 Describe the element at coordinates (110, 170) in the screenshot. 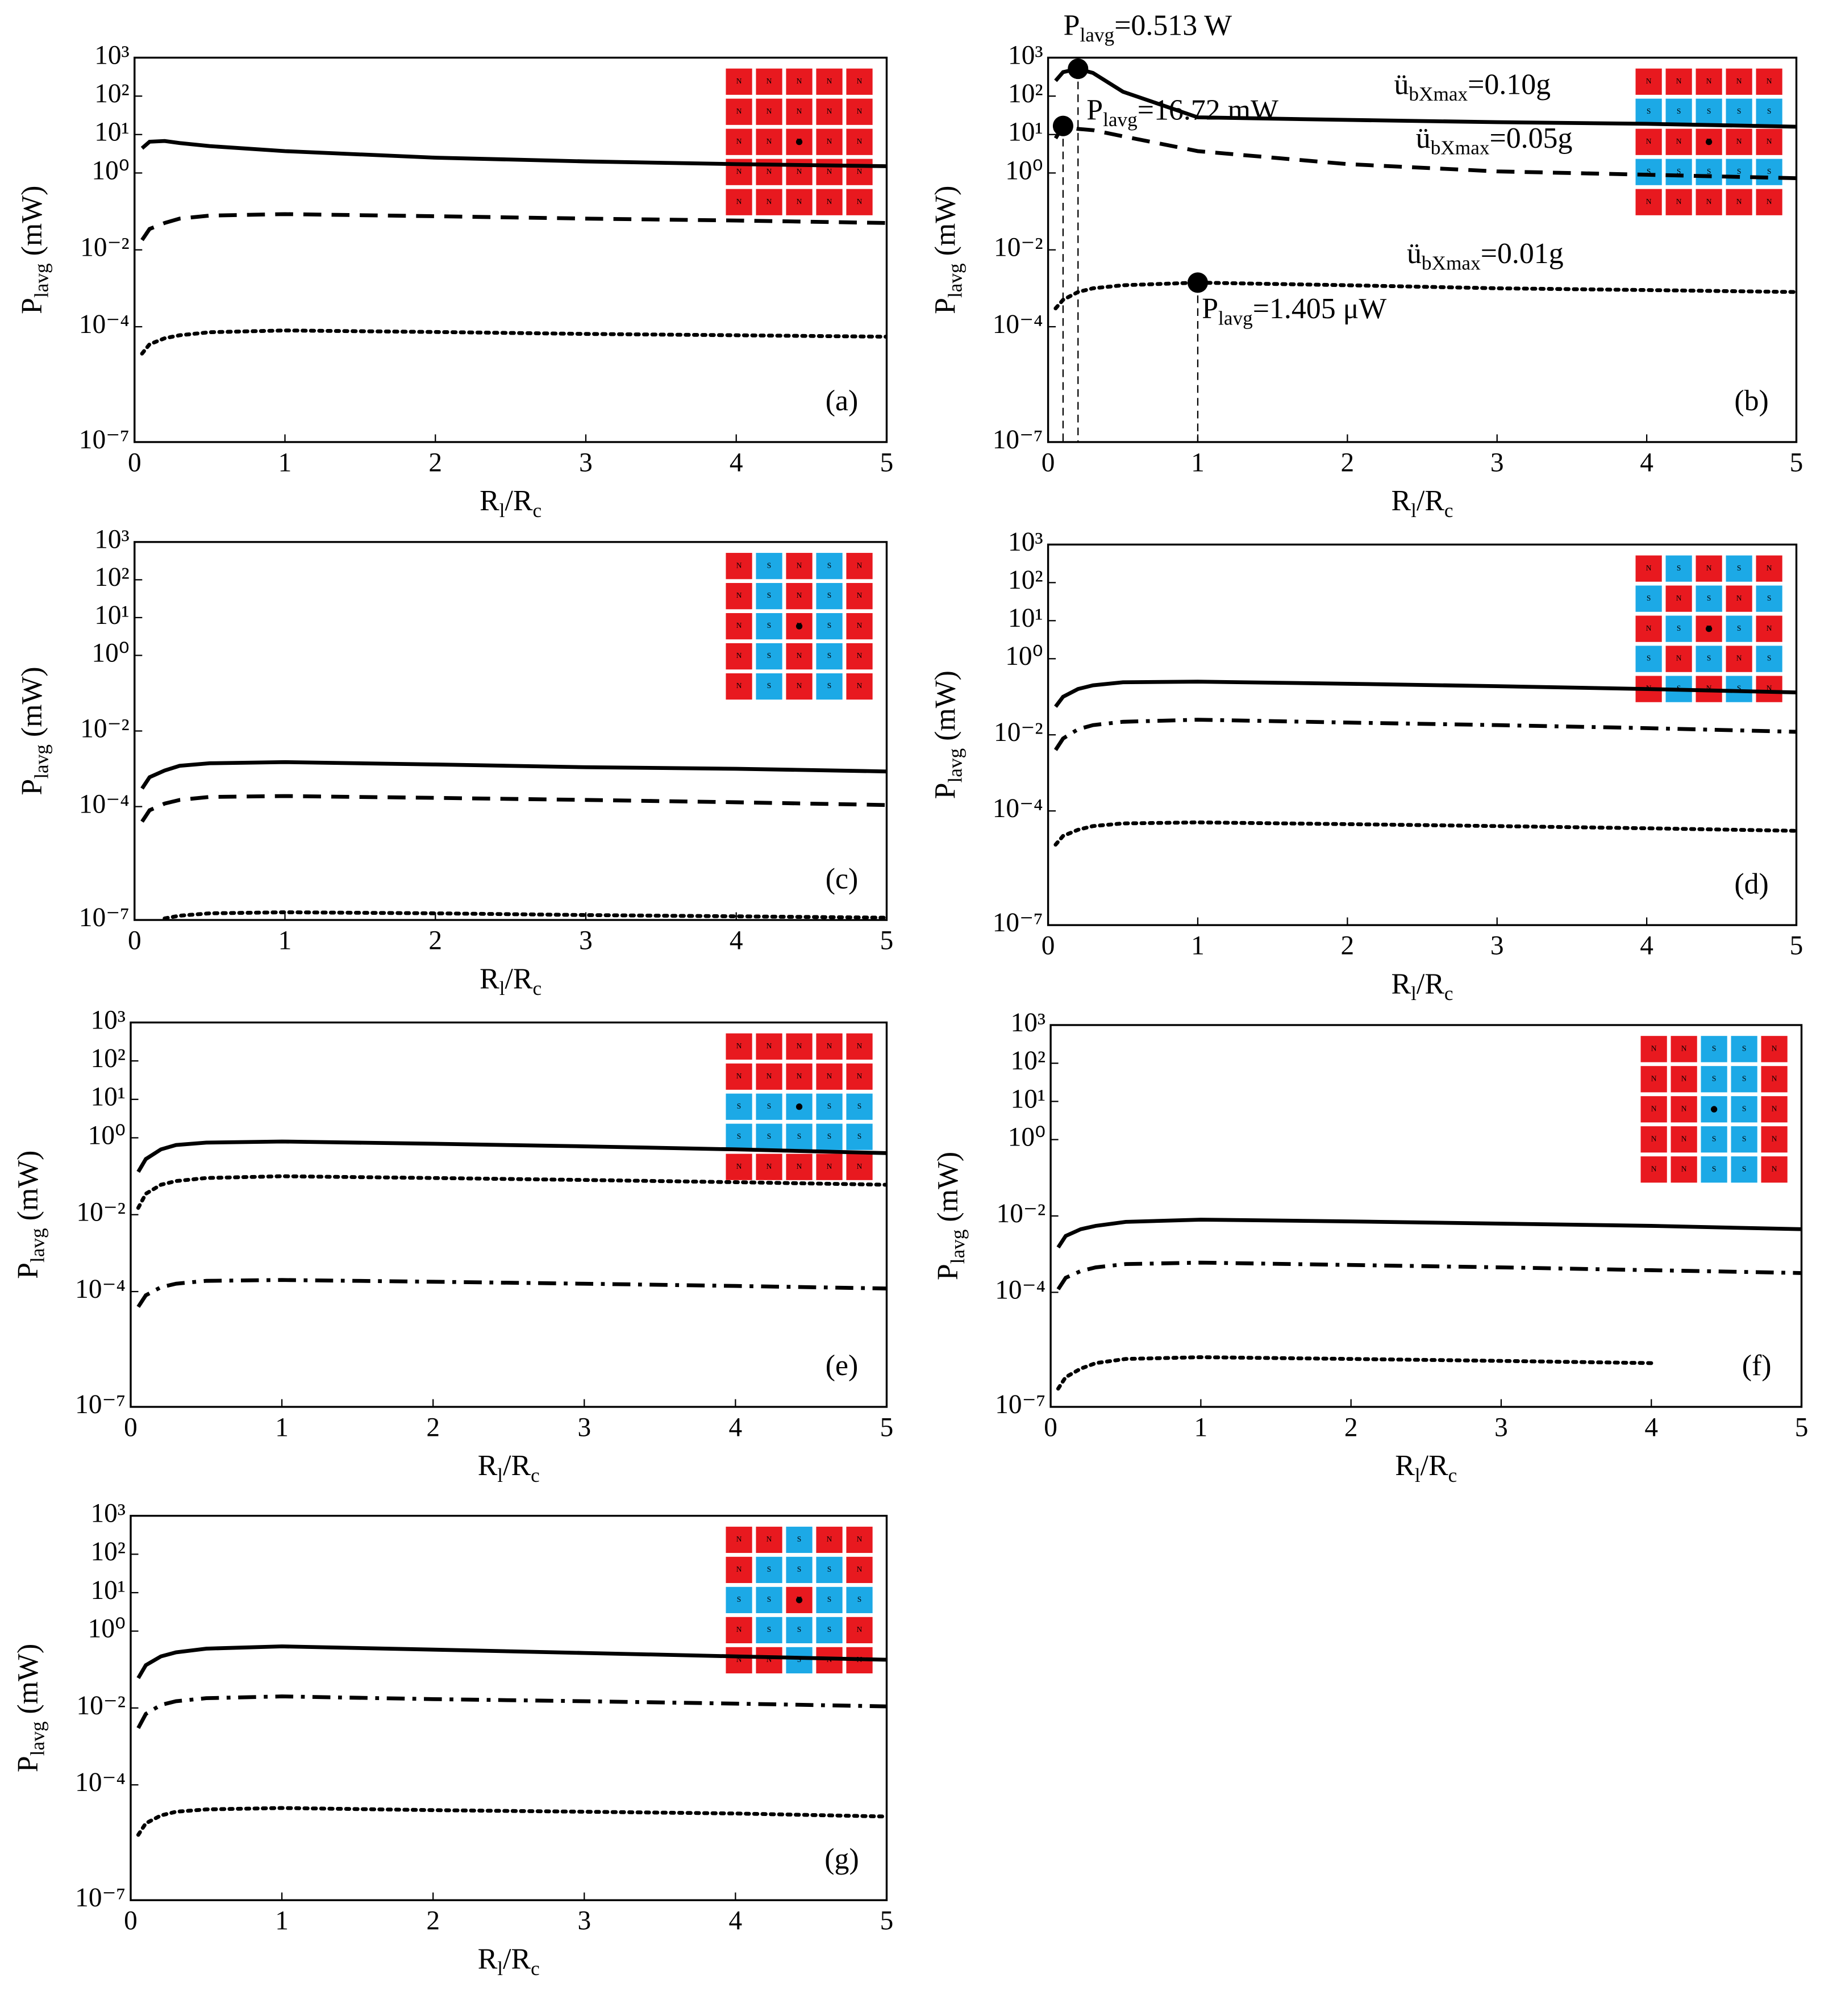

I see `y-tick-label: 10⁰` at that location.